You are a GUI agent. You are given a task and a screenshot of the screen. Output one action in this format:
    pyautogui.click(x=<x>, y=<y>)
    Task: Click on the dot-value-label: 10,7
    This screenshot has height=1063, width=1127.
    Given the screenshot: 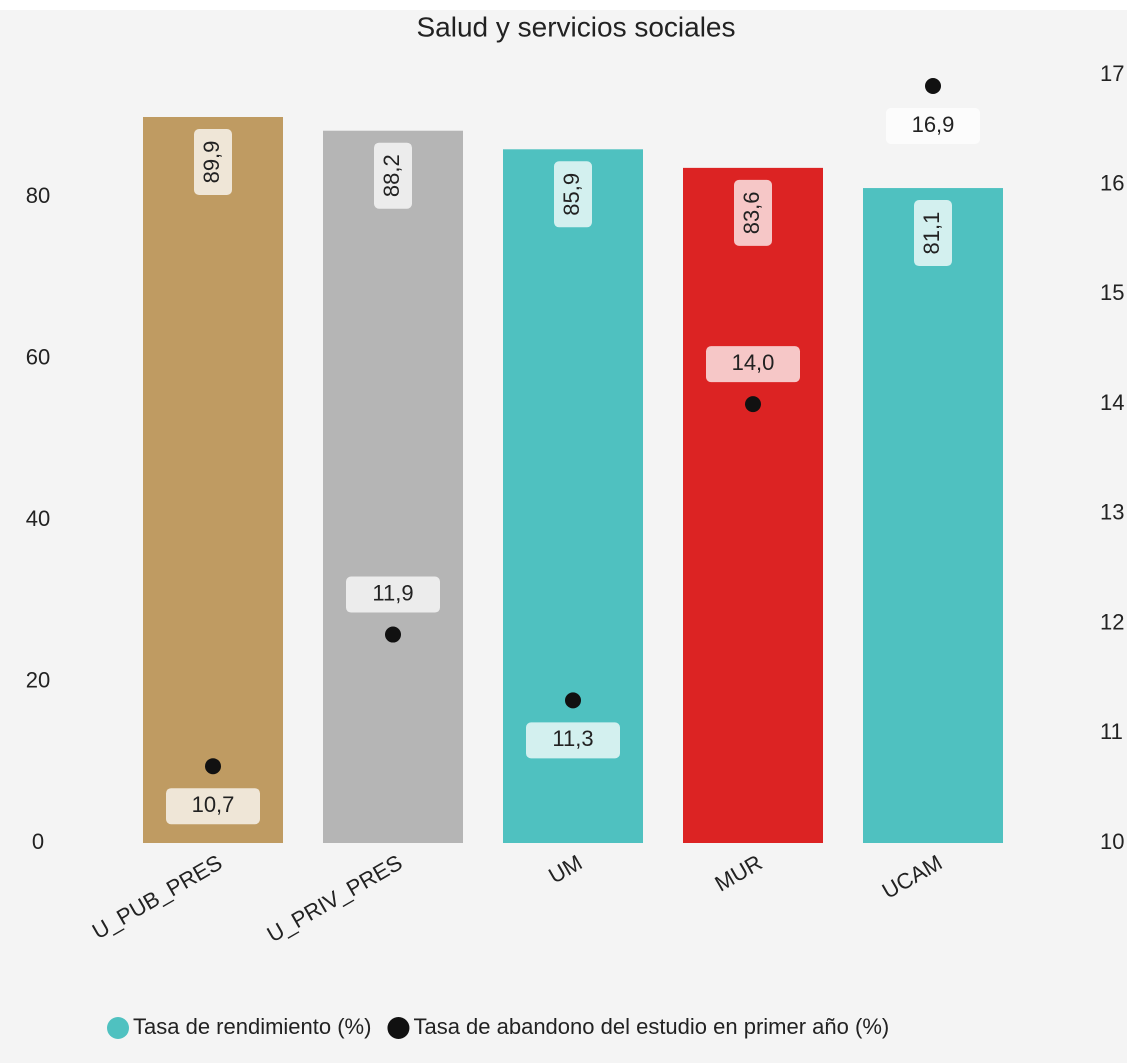 What is the action you would take?
    pyautogui.click(x=213, y=804)
    